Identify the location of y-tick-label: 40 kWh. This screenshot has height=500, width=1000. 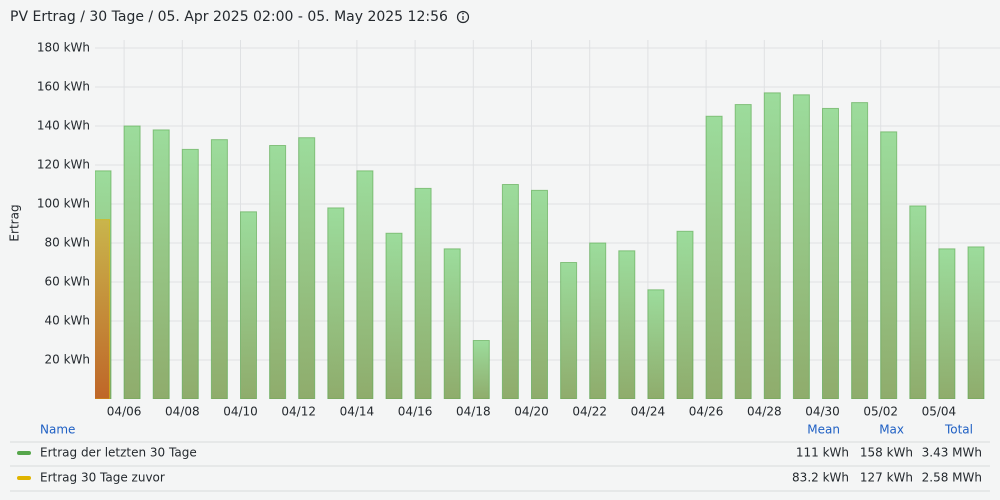
(67, 321).